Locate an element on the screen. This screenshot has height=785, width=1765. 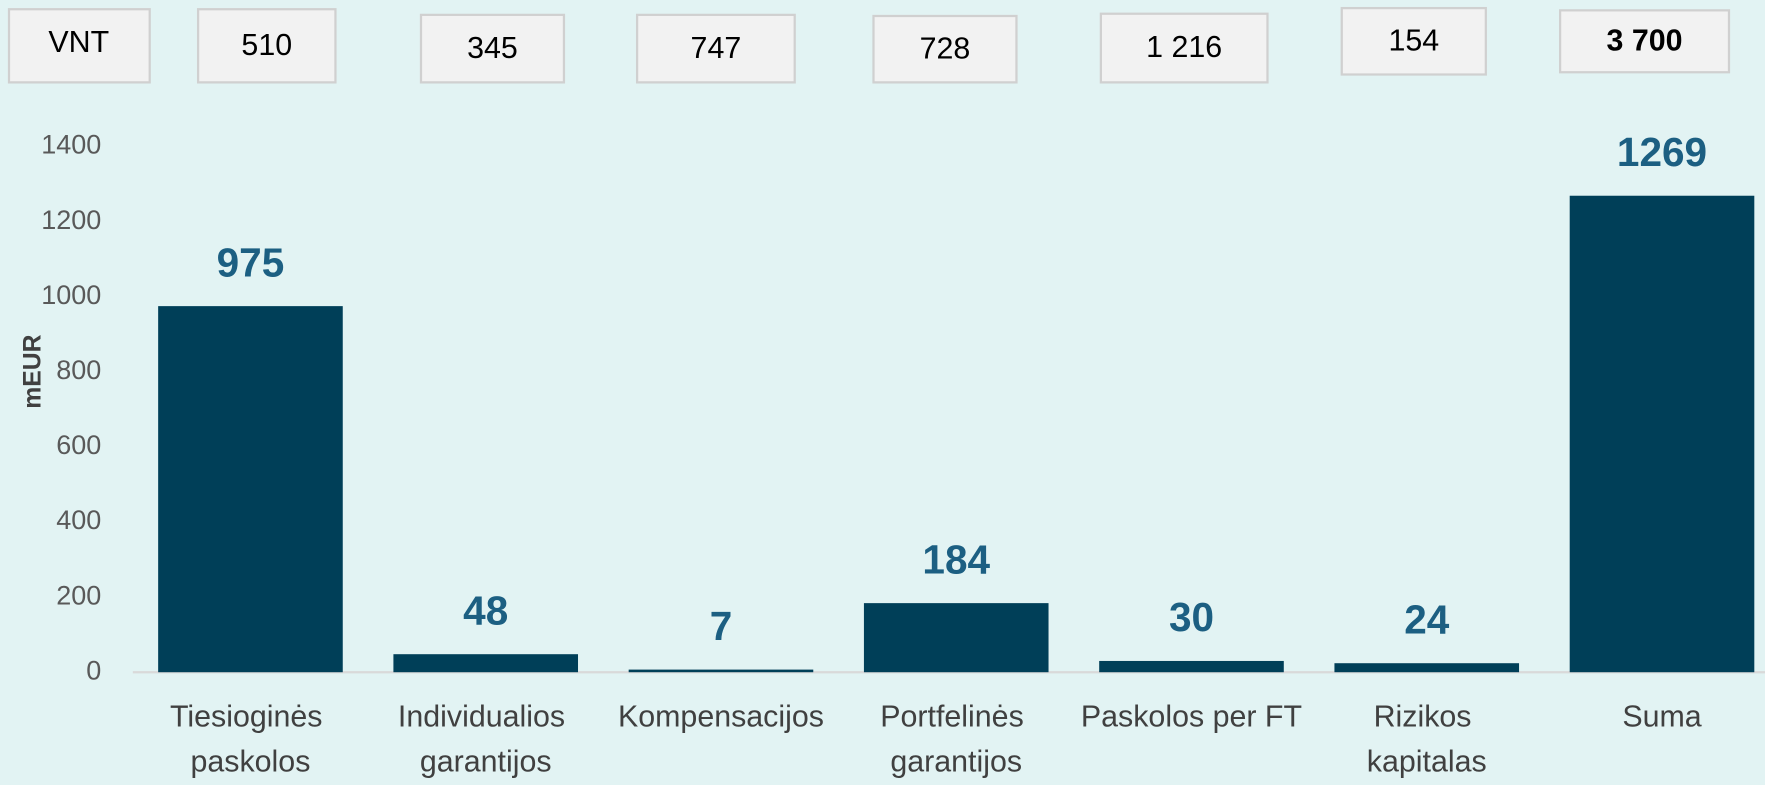
x-tick-label: Tiesioginės paskolos is located at coordinates (250, 738).